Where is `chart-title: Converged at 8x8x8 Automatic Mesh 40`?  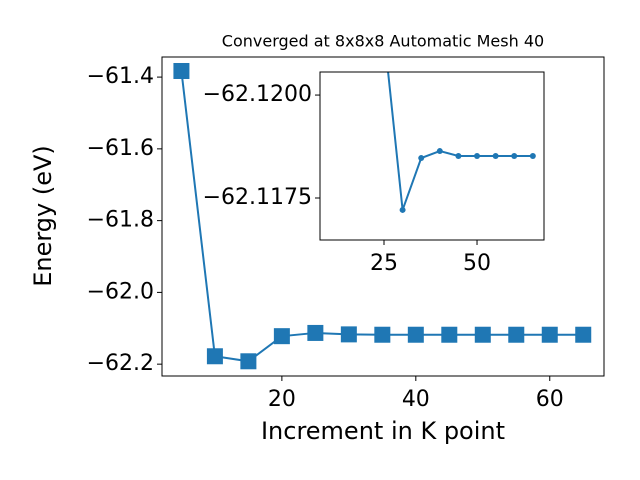
chart-title: Converged at 8x8x8 Automatic Mesh 40 is located at coordinates (383, 41).